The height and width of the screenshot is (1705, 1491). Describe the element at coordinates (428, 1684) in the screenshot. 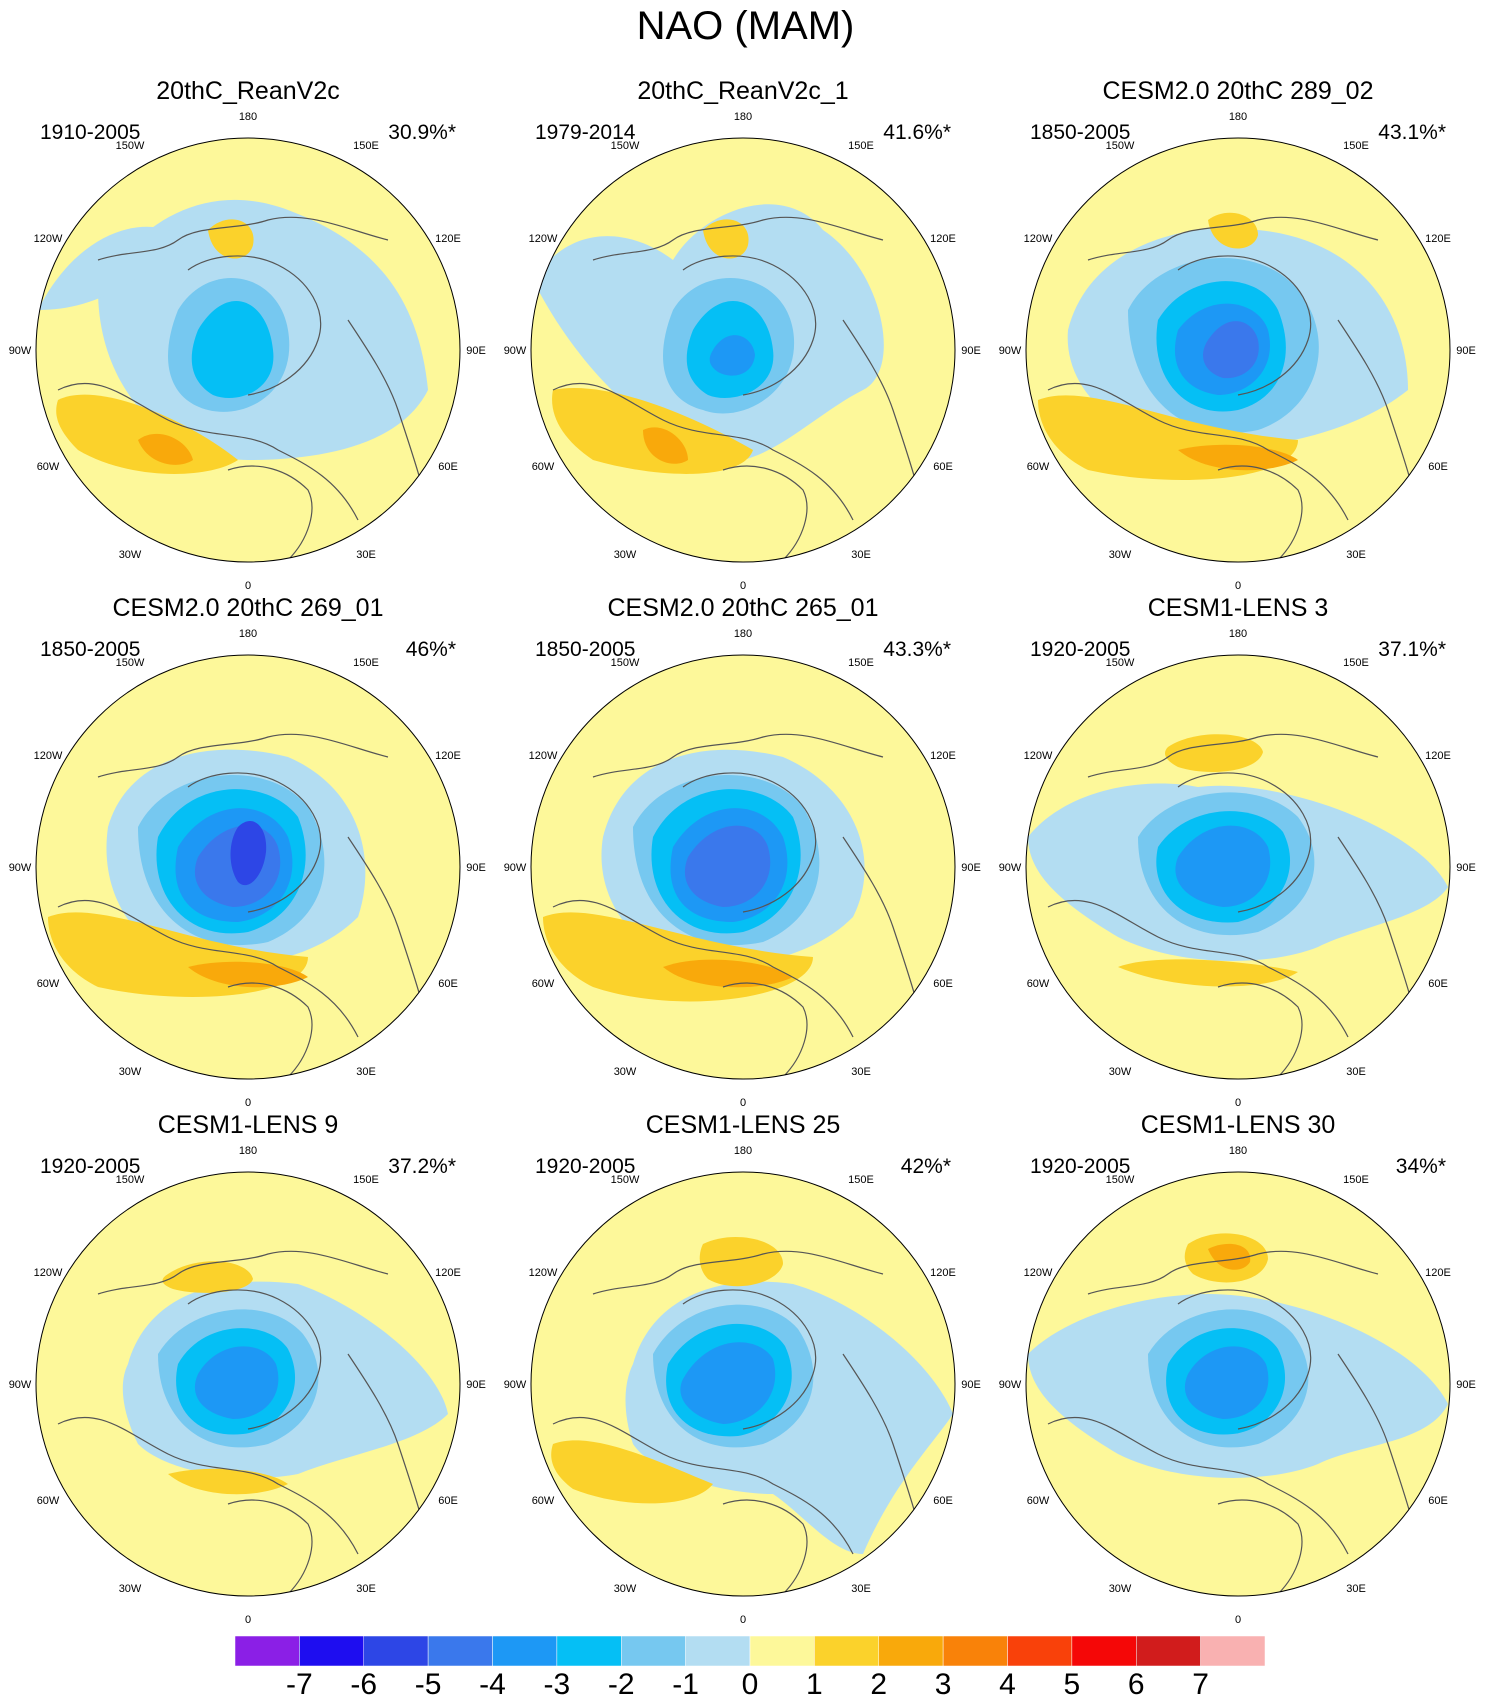

I see `colorbar-tick-label: -5` at that location.